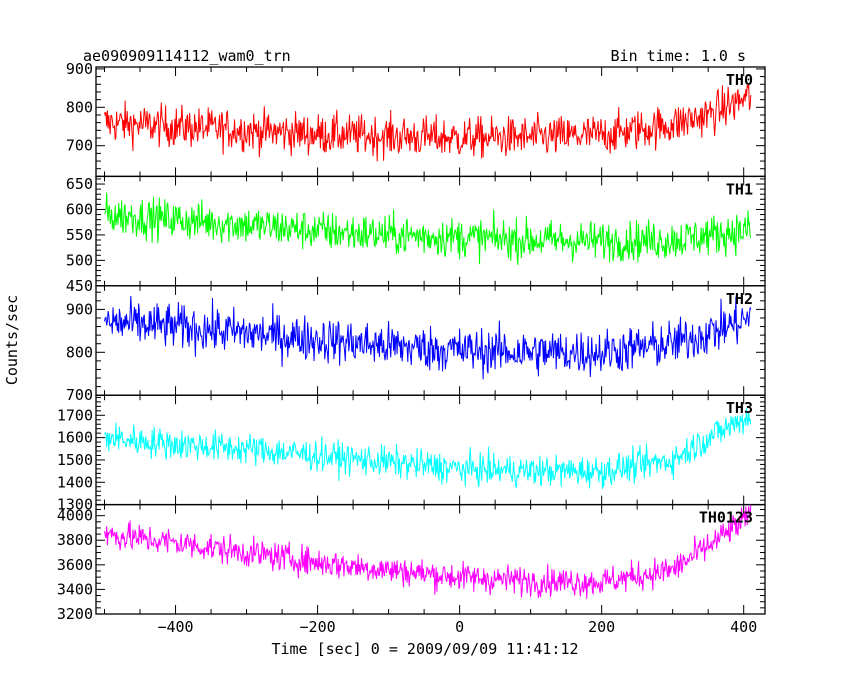 Image resolution: width=850 pixels, height=680 pixels. I want to click on y-tick-label: 4000, so click(75, 516).